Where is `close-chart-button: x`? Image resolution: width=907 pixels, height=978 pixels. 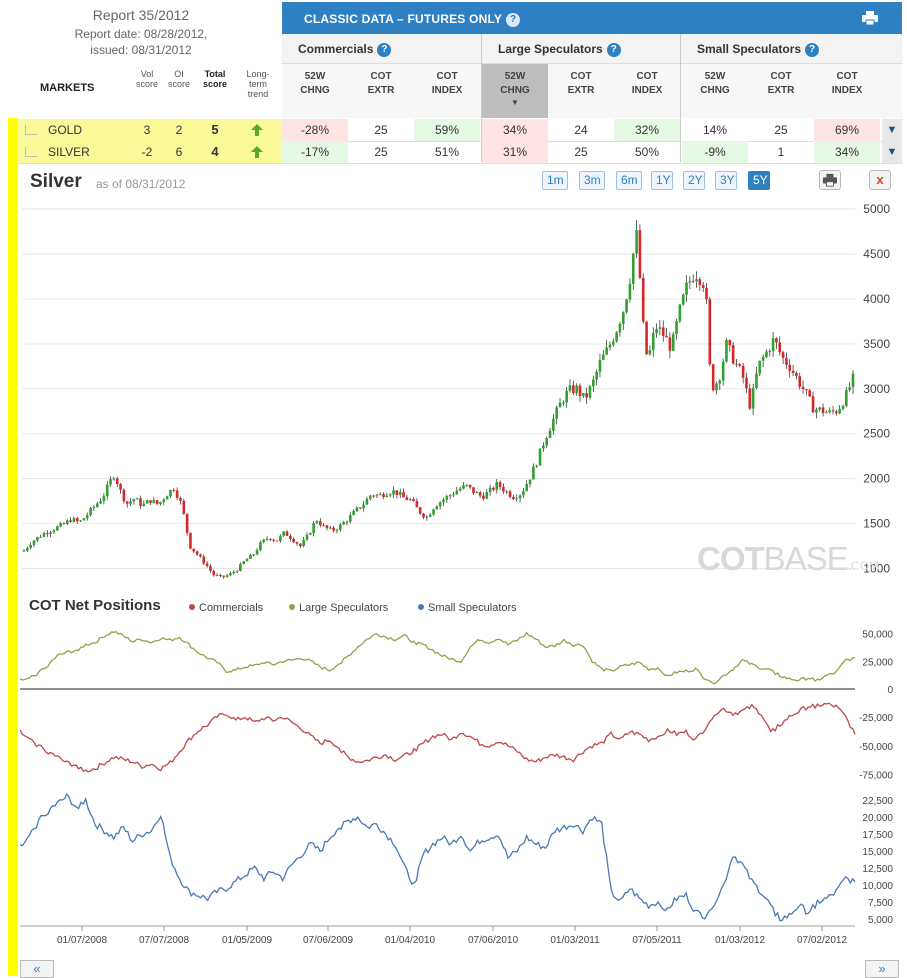
close-chart-button: x is located at coordinates (880, 180).